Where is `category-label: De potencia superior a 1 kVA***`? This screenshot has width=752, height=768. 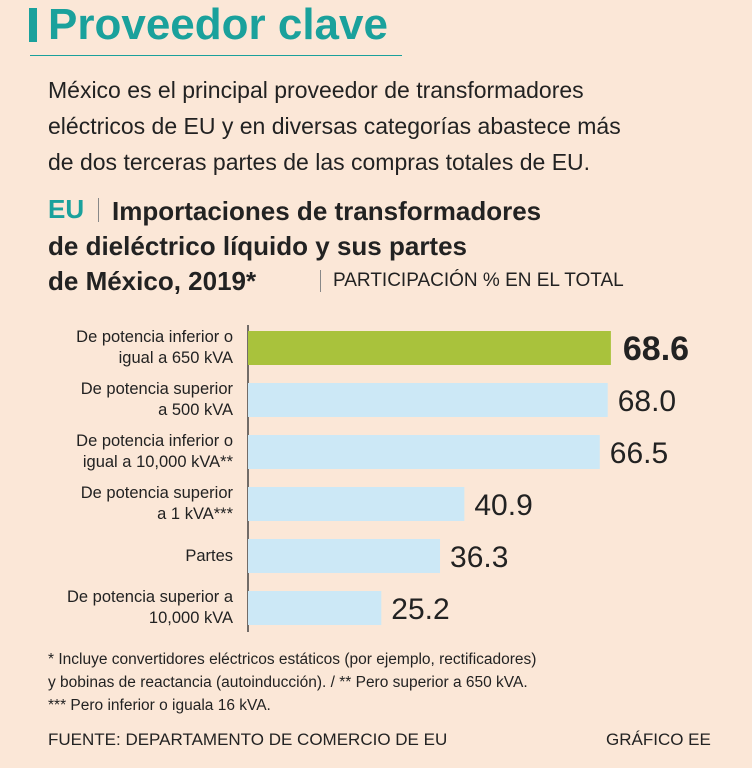 category-label: De potencia superior a 1 kVA*** is located at coordinates (156, 503).